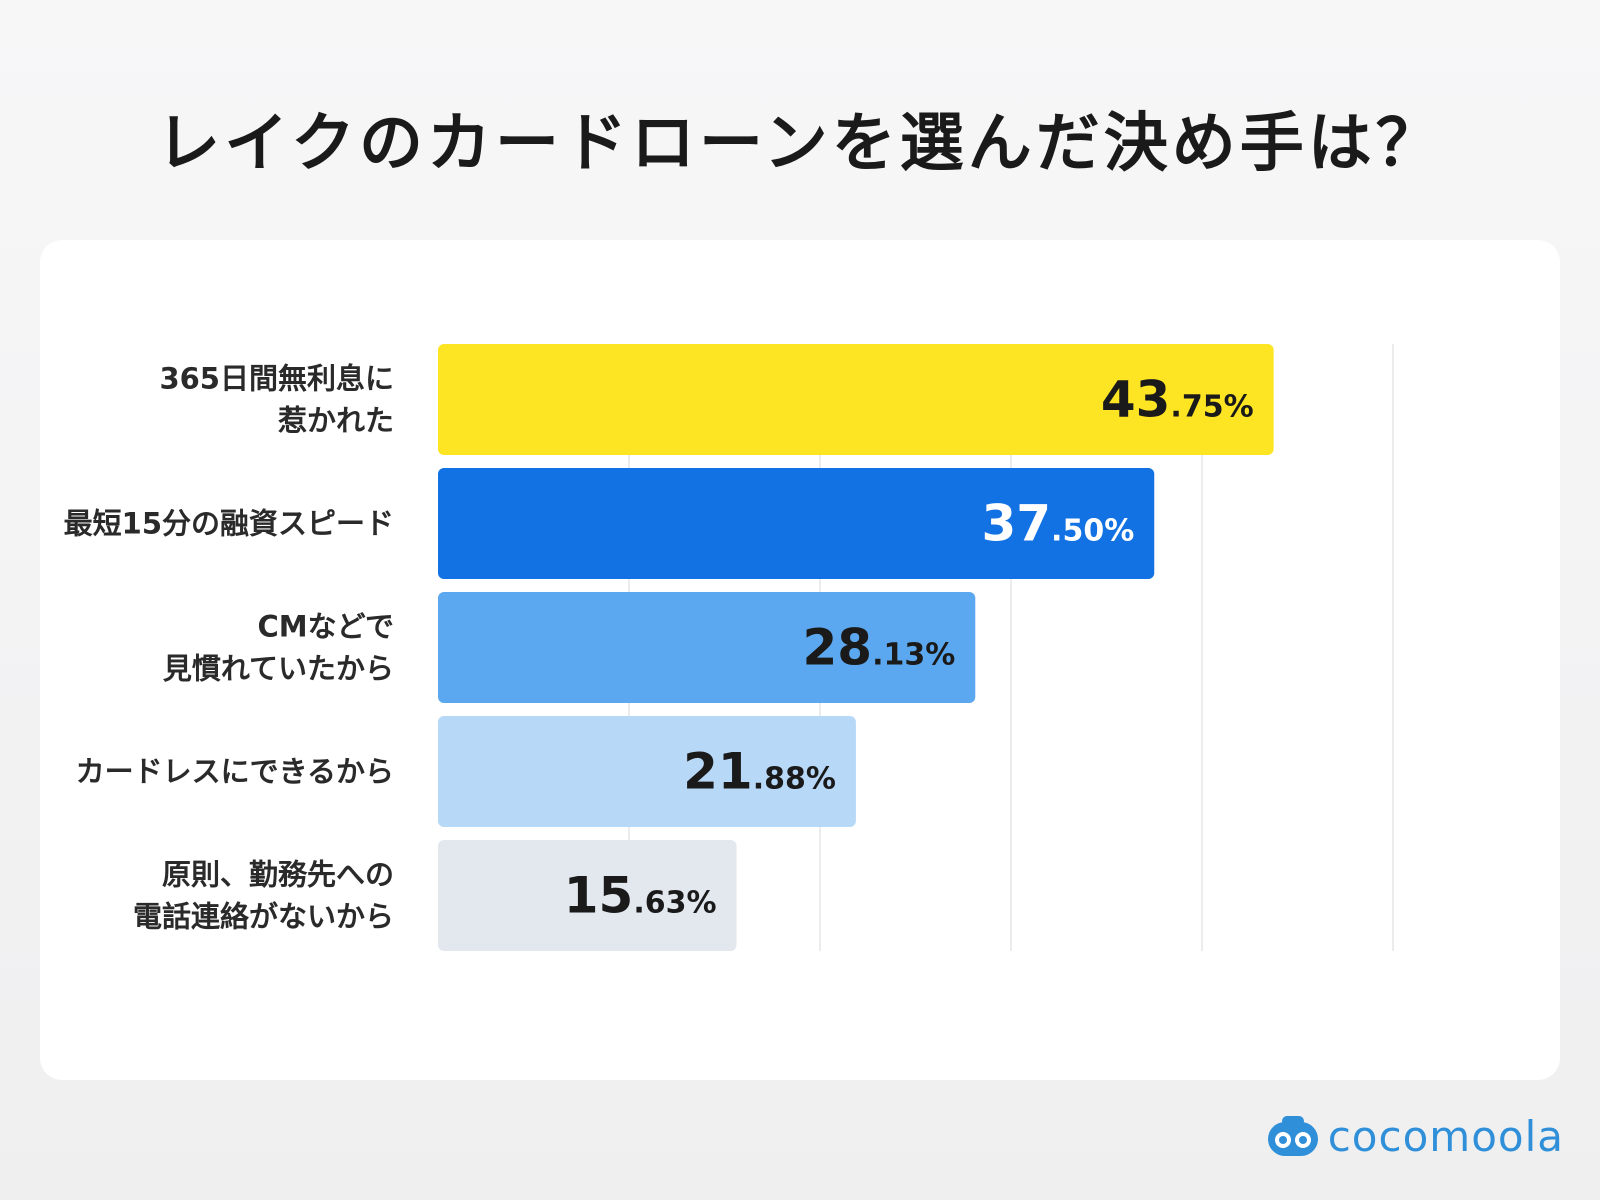  I want to click on value-label: 28.13%, so click(878, 648).